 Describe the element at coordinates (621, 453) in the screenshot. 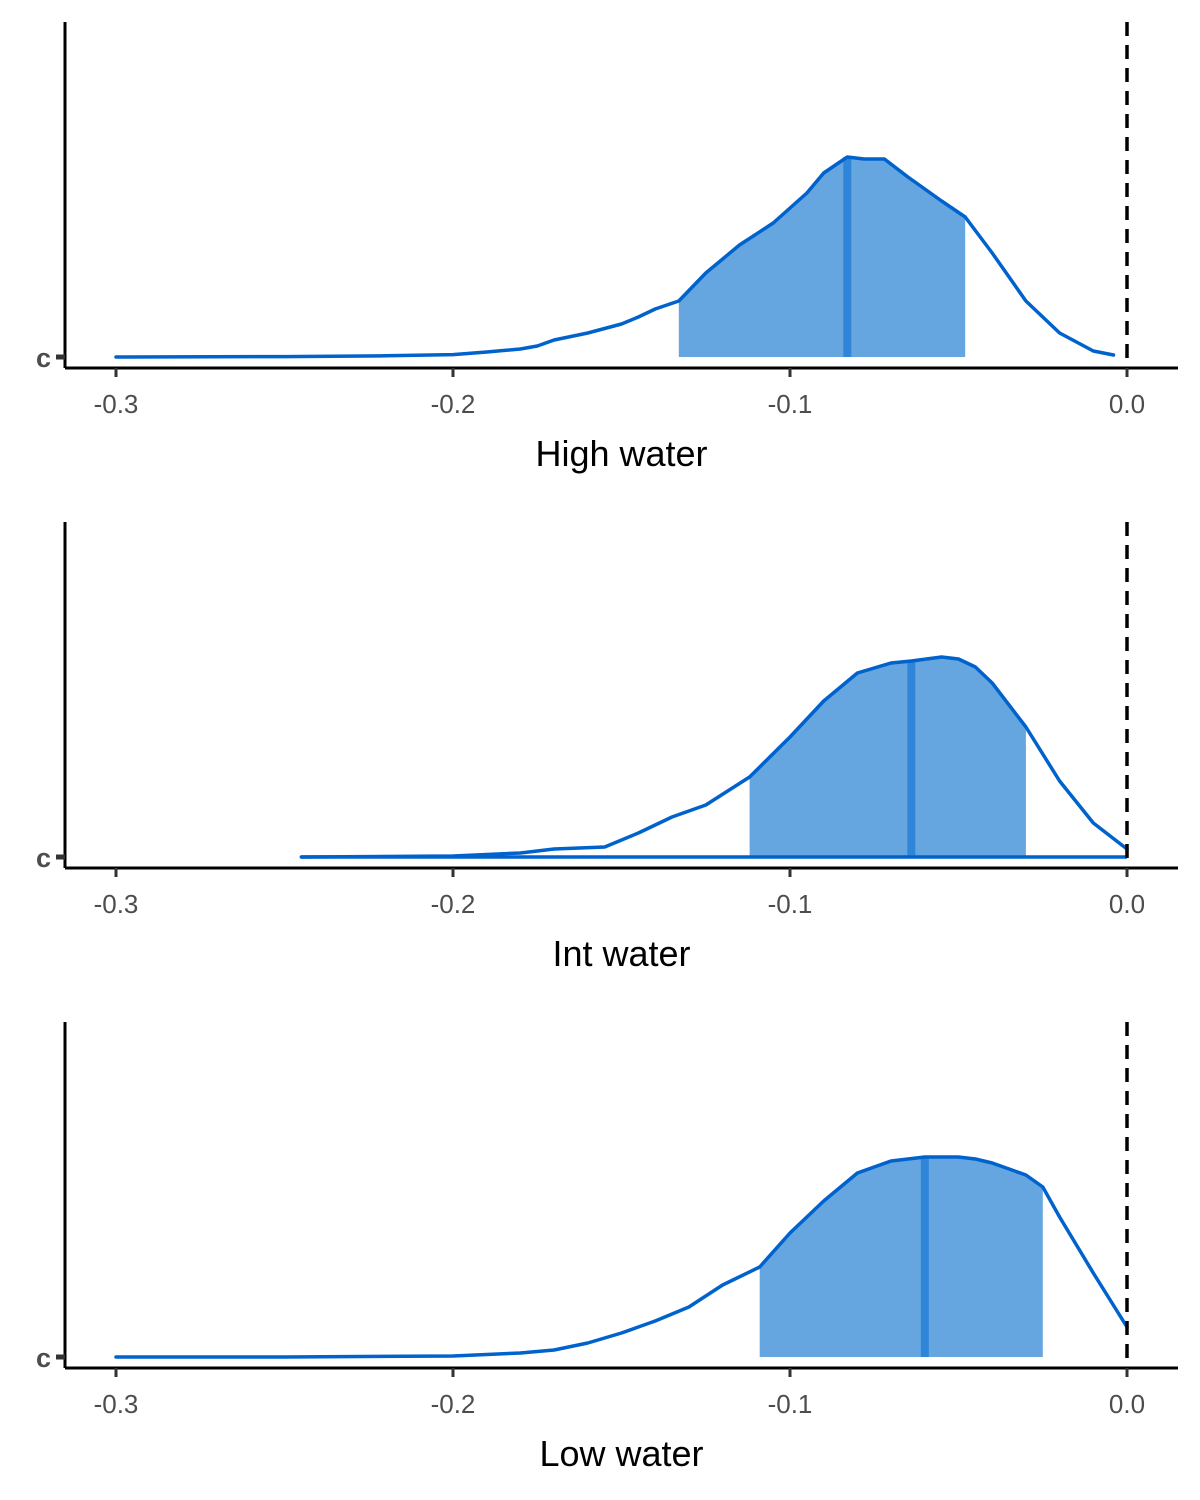

I see `x-axis-title: High water` at that location.